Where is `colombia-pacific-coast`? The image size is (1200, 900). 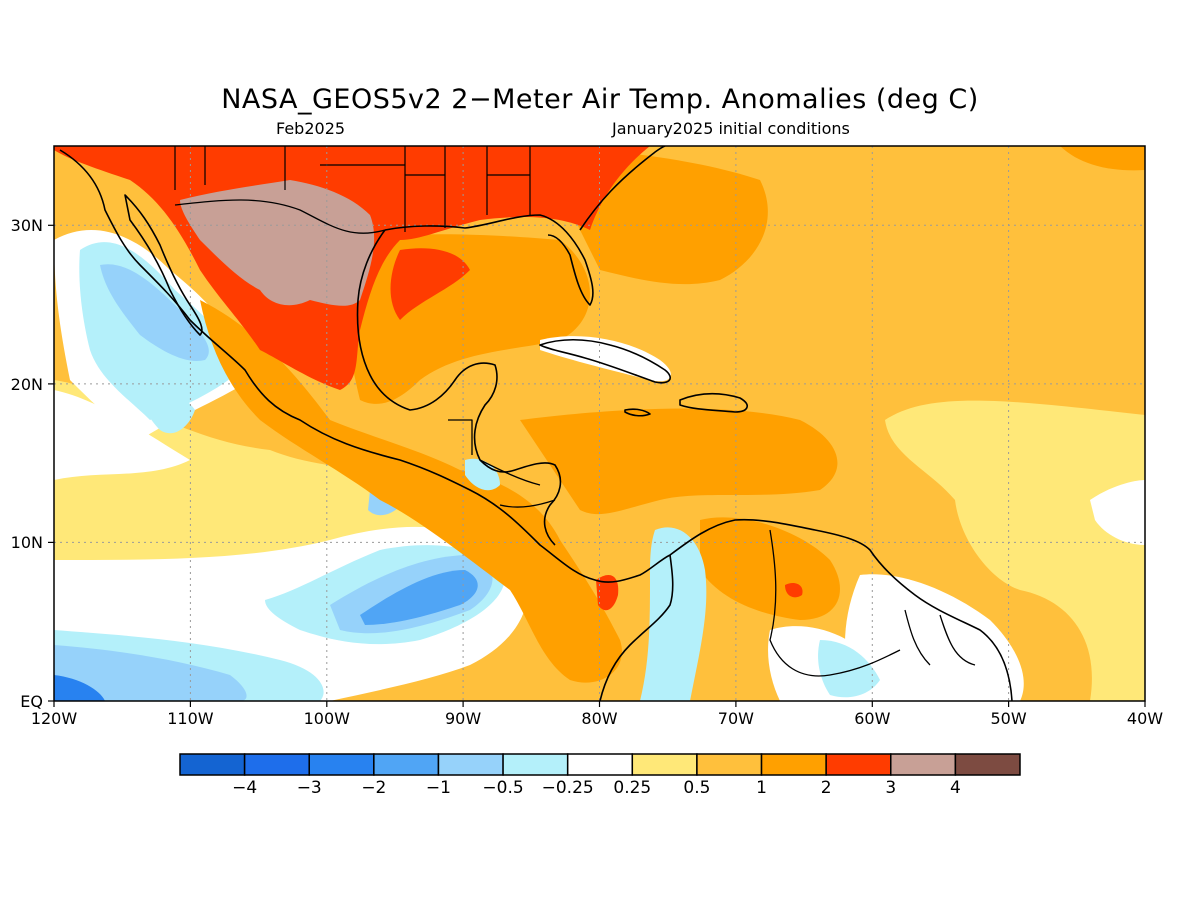 colombia-pacific-coast is located at coordinates (636, 627).